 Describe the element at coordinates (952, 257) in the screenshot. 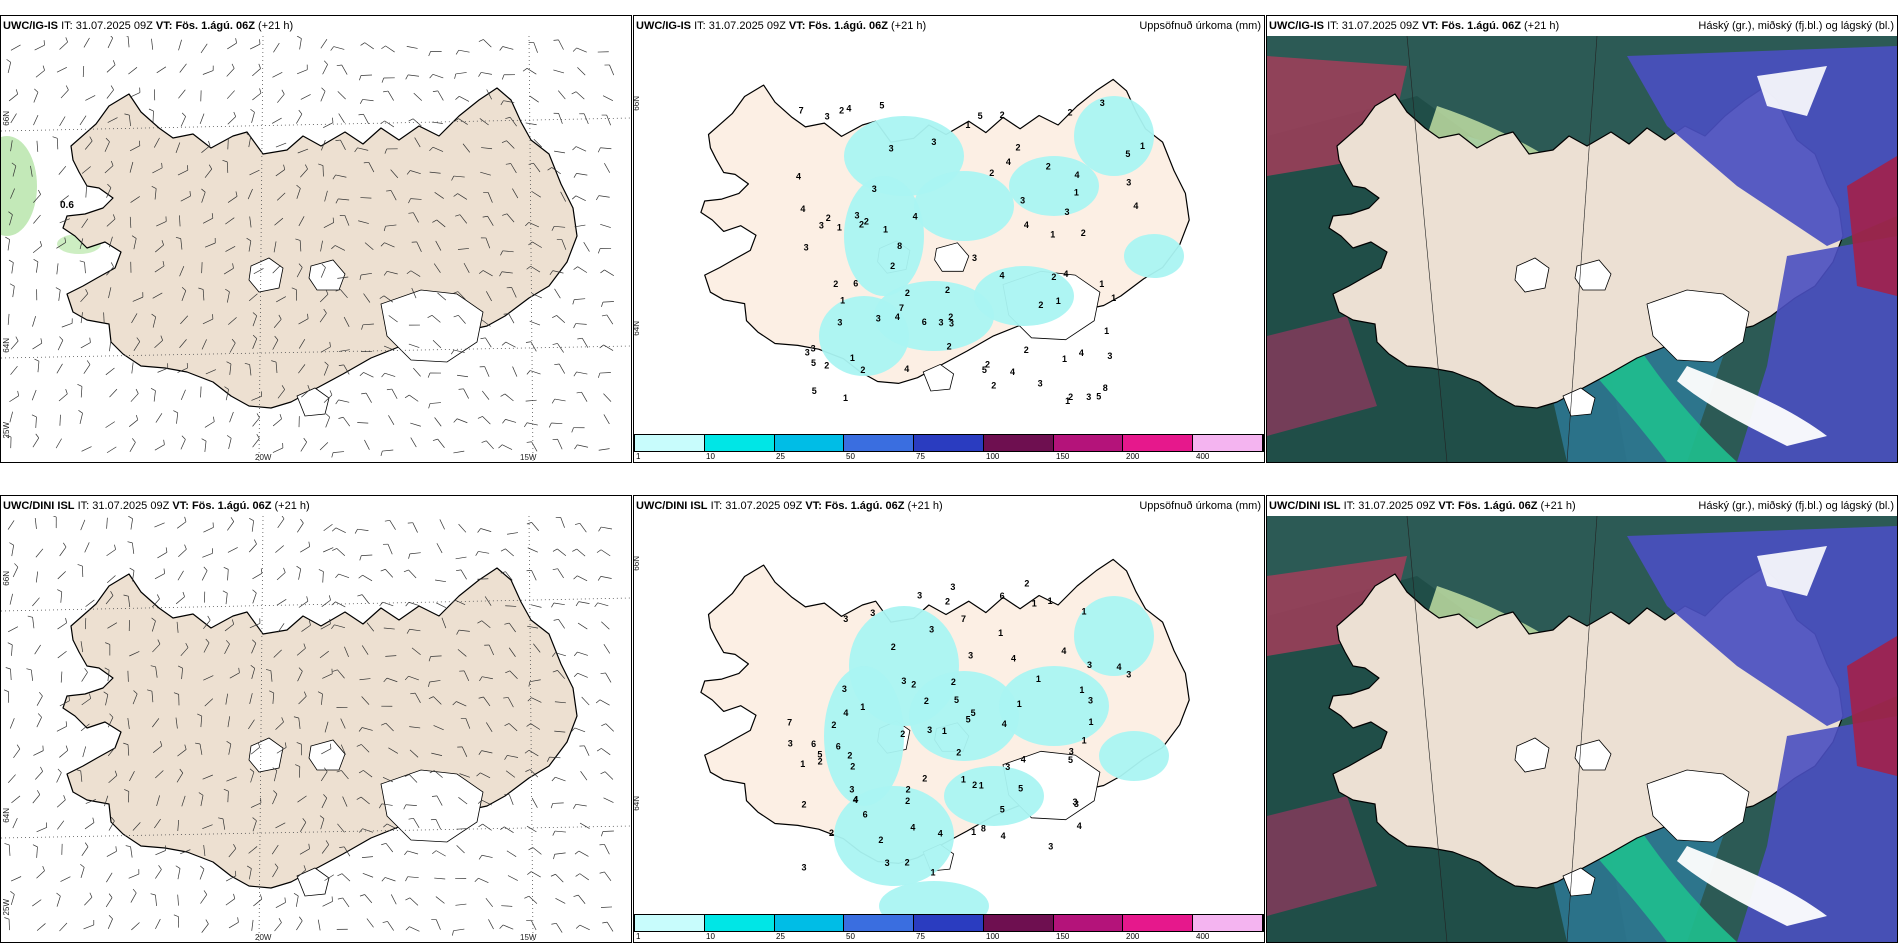

I see `glacier` at that location.